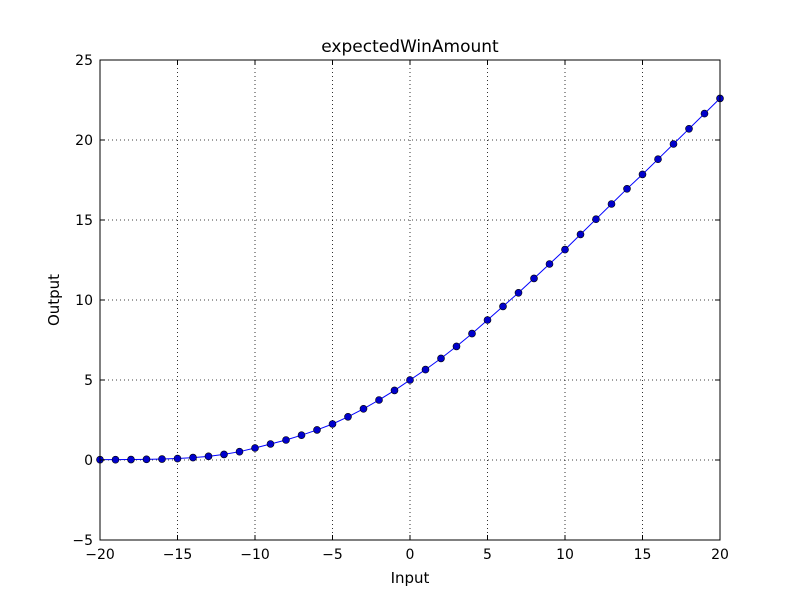 This screenshot has width=800, height=600. I want to click on x-tick-label: −15, so click(178, 555).